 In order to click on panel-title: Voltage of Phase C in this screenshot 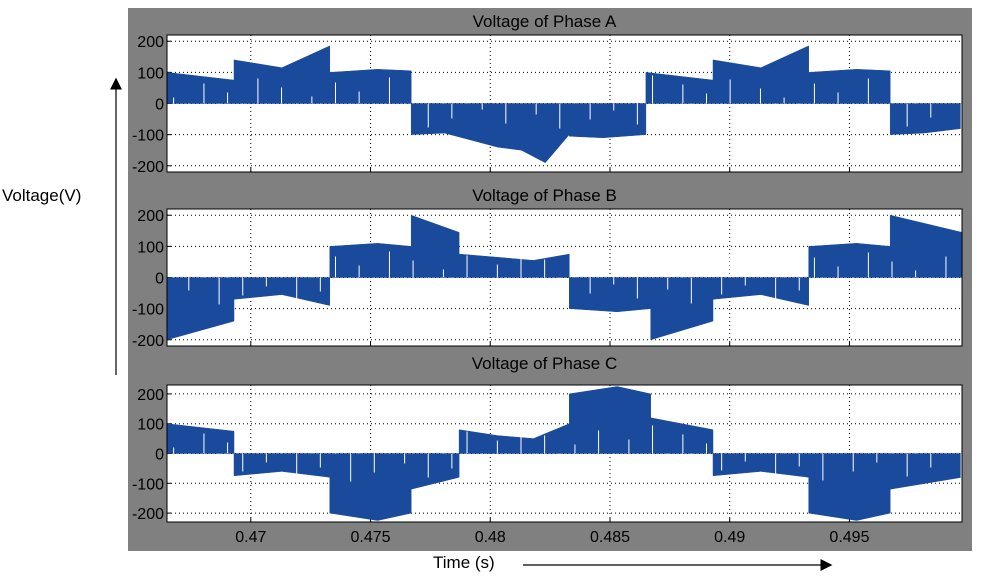, I will do `click(545, 363)`.